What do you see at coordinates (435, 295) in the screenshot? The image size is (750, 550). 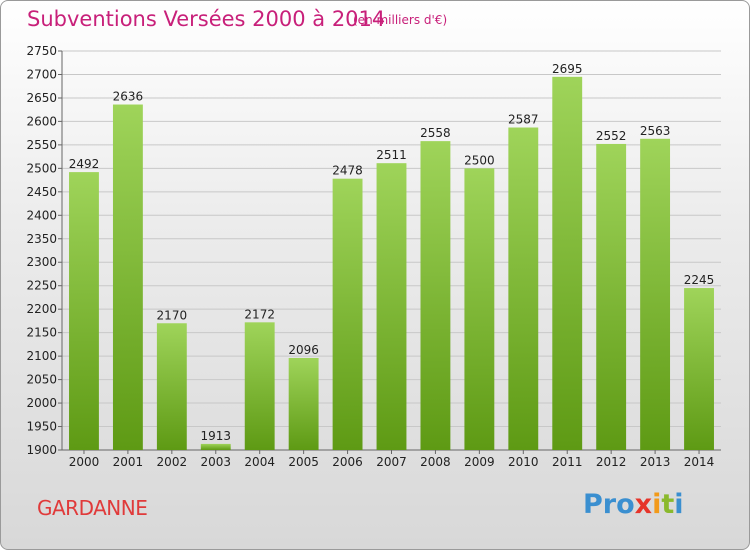 I see `bar-2008` at bounding box center [435, 295].